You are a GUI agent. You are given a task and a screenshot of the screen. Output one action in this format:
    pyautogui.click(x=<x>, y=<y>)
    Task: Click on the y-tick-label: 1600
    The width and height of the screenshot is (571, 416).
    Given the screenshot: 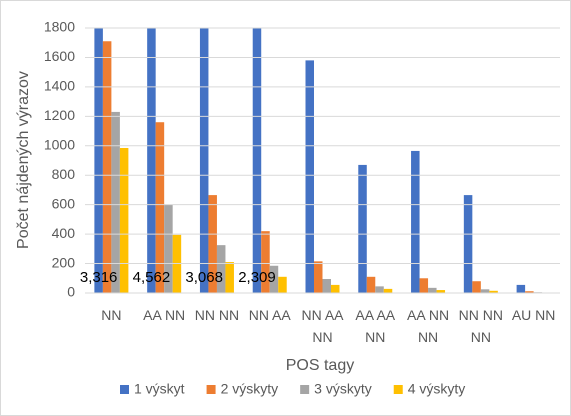 What is the action you would take?
    pyautogui.click(x=59, y=56)
    